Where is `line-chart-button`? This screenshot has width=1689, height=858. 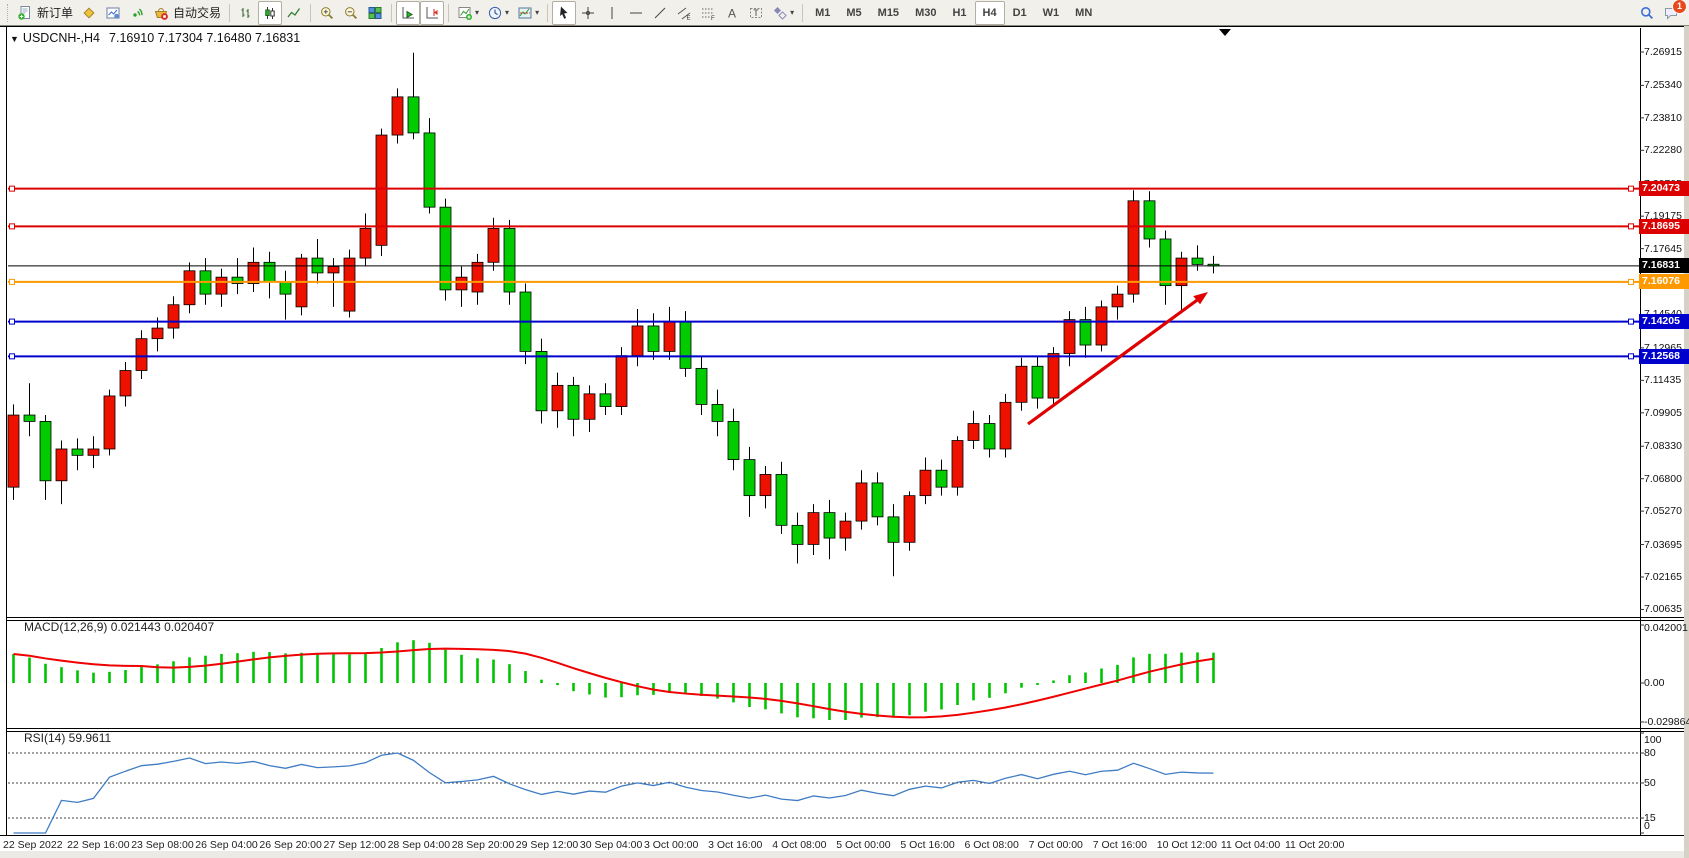 line-chart-button is located at coordinates (294, 13).